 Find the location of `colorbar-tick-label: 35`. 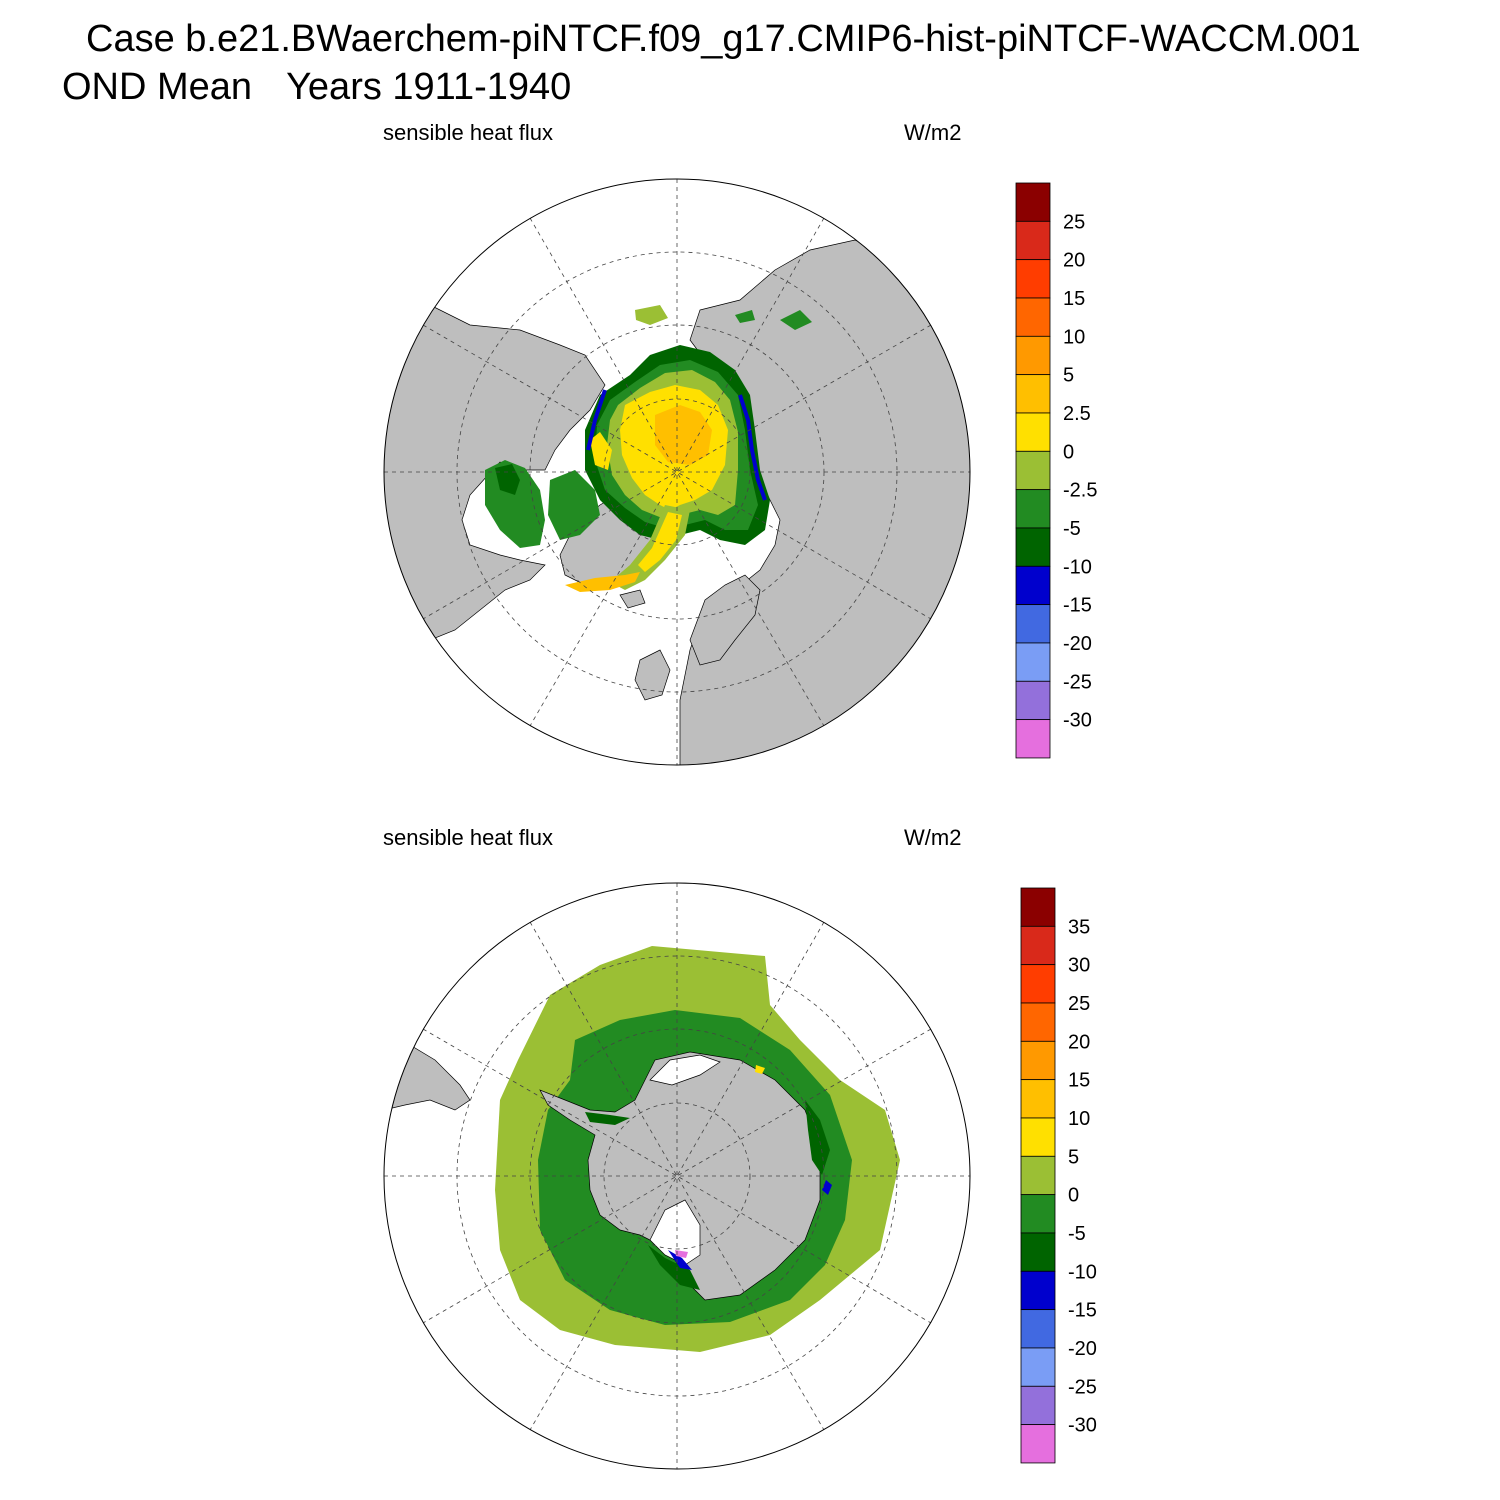

colorbar-tick-label: 35 is located at coordinates (1079, 927).